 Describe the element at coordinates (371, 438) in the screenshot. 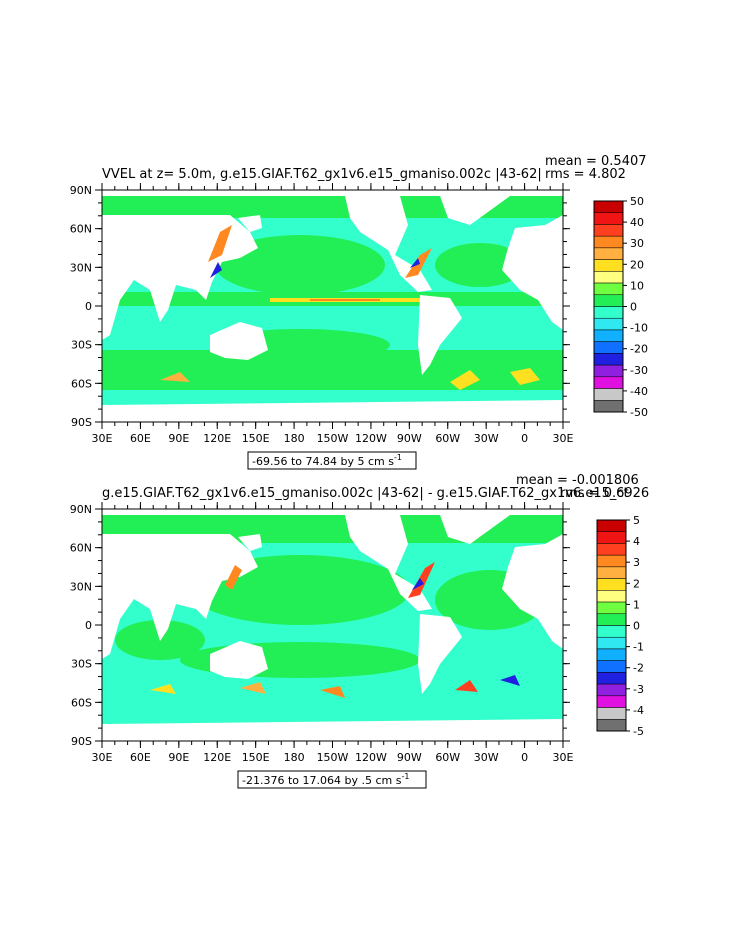

I see `lon-label-top: 120W` at that location.